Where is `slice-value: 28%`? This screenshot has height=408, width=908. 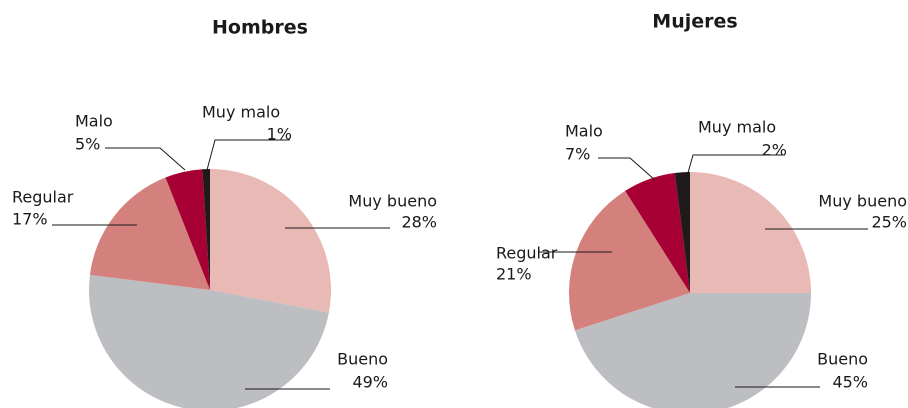 slice-value: 28% is located at coordinates (419, 222).